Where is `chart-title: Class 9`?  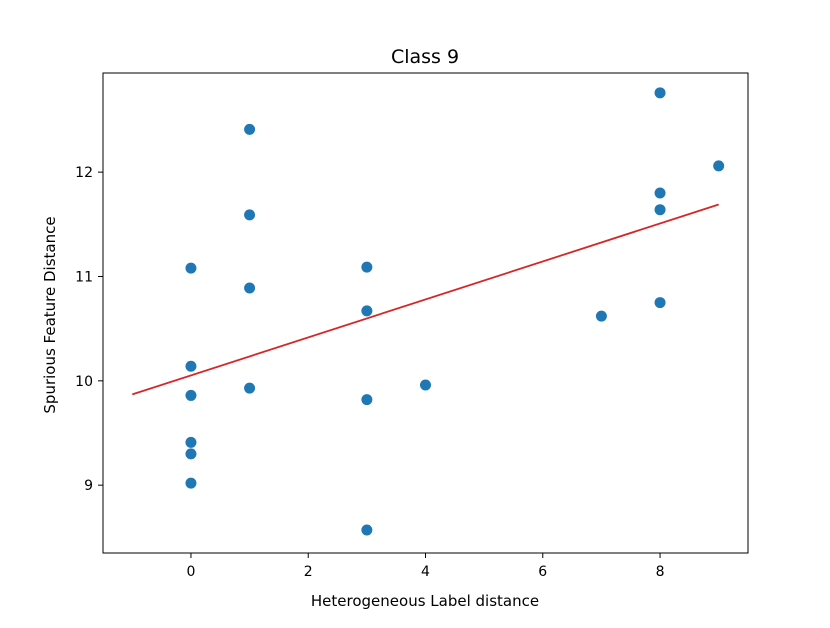 chart-title: Class 9 is located at coordinates (425, 57).